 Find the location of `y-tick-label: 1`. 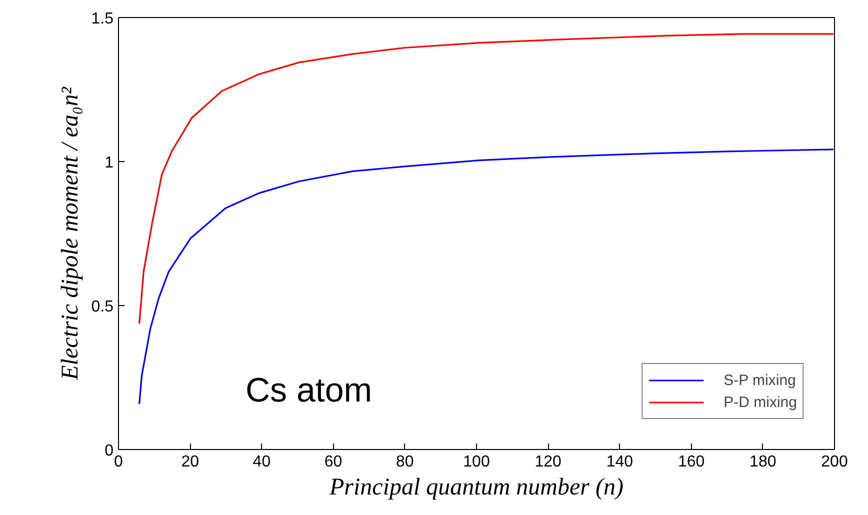

y-tick-label: 1 is located at coordinates (109, 163).